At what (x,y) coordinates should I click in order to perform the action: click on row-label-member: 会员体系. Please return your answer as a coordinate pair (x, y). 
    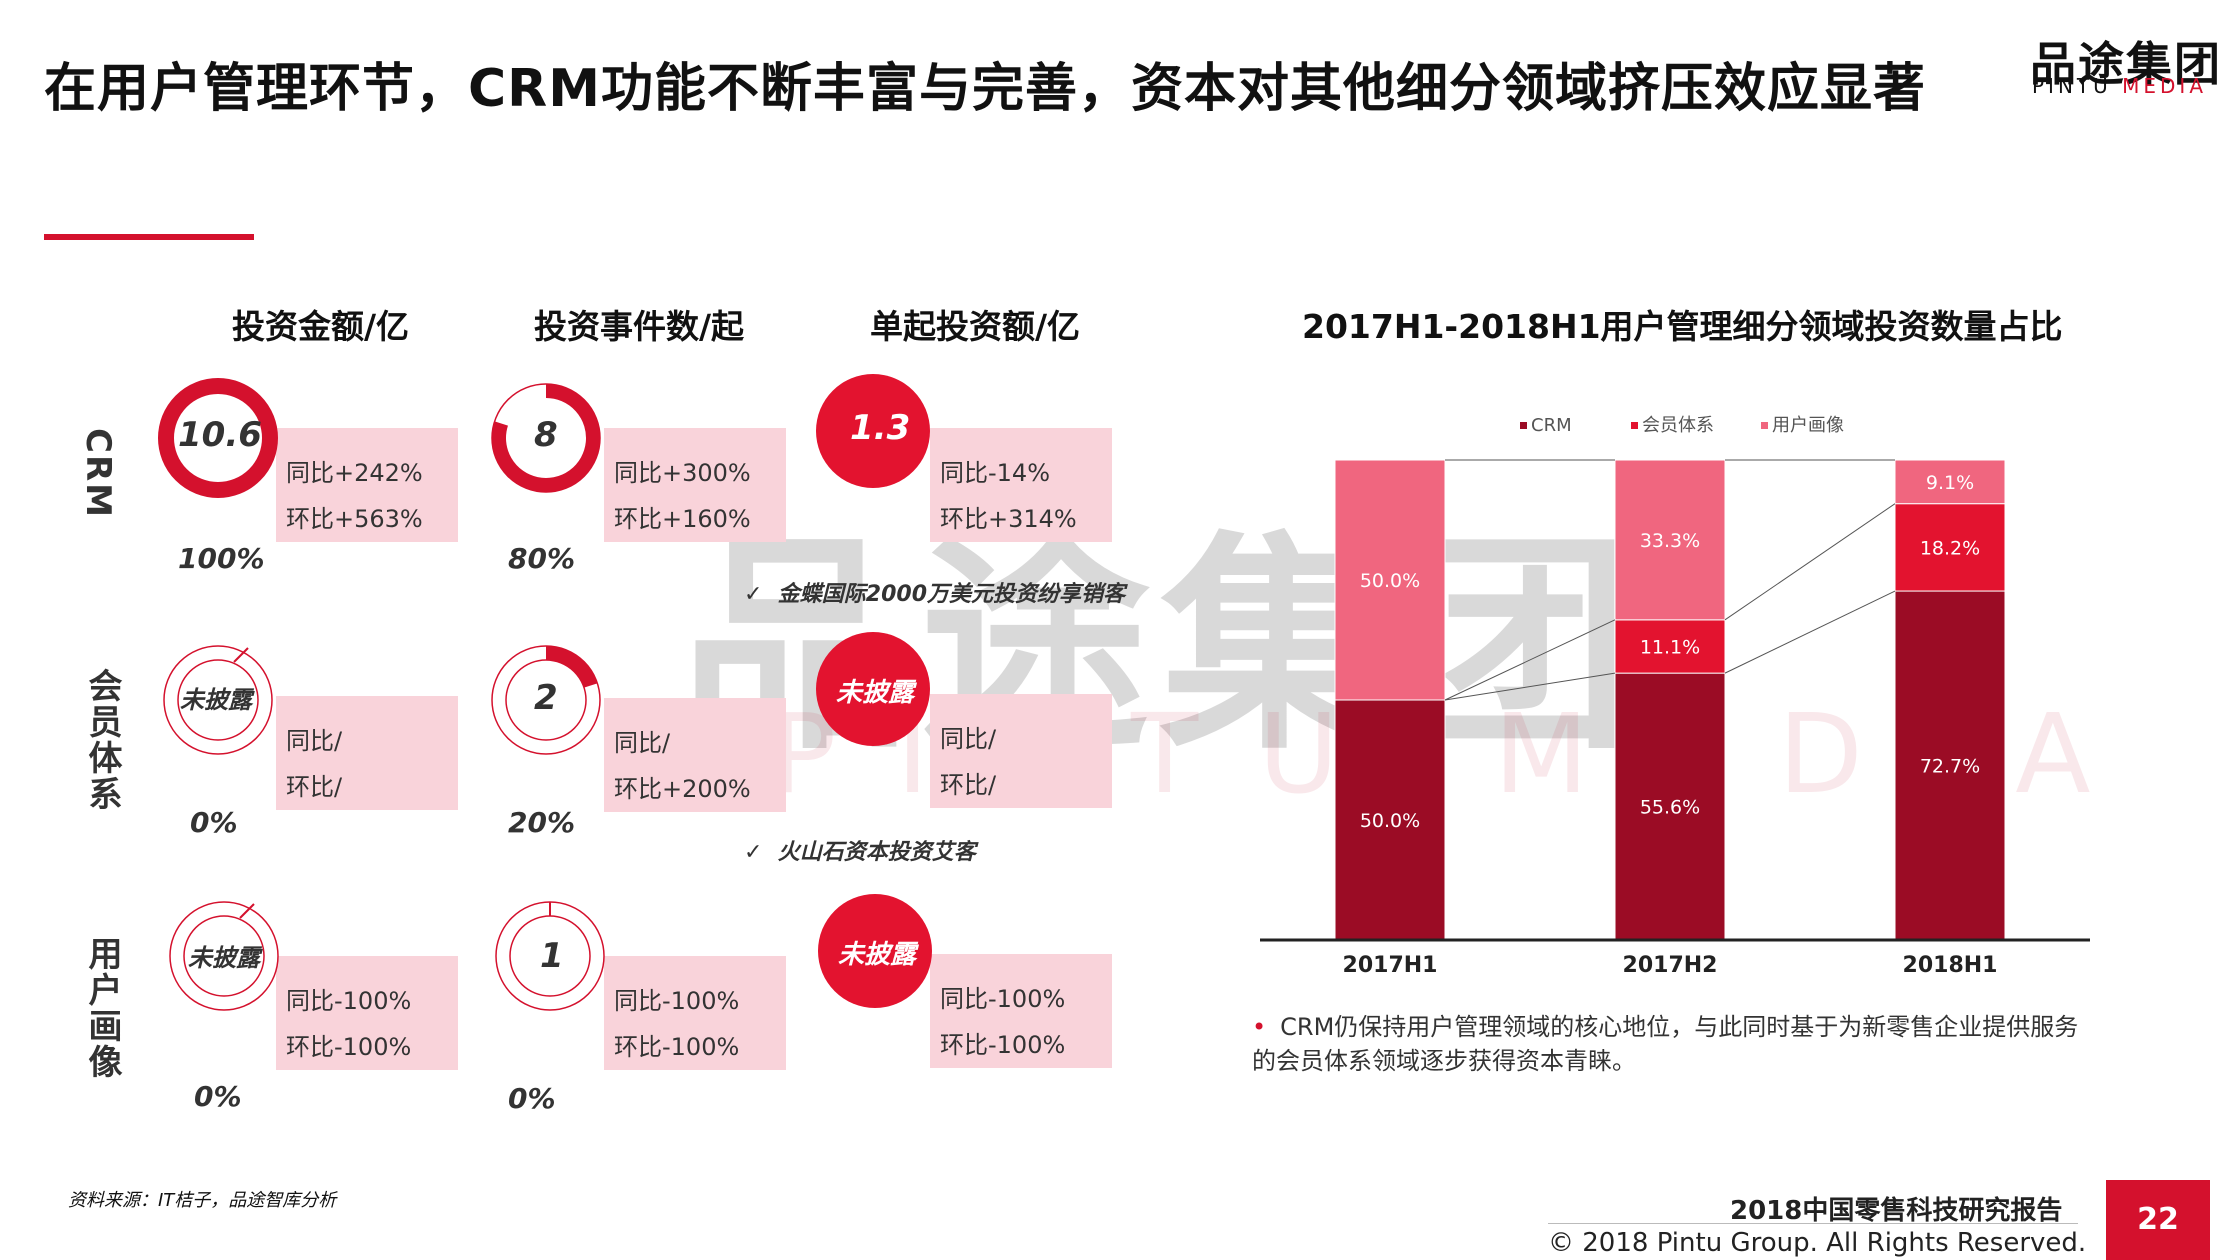
    Looking at the image, I should click on (102, 740).